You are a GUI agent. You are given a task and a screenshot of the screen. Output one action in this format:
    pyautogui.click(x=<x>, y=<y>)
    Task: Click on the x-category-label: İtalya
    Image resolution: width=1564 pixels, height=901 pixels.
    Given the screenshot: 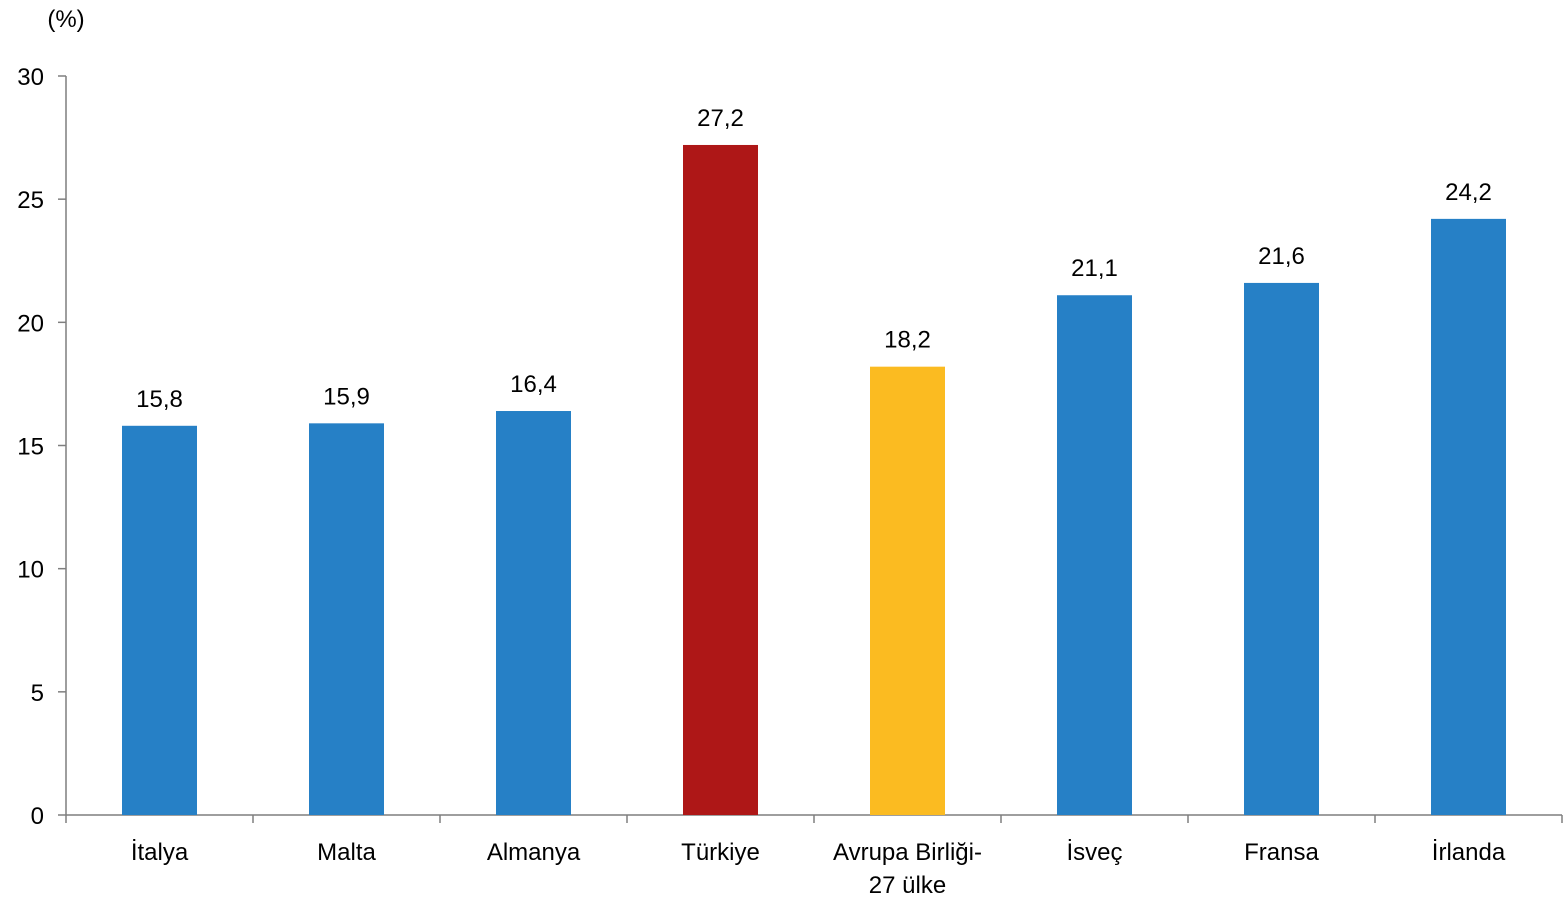 What is the action you would take?
    pyautogui.click(x=160, y=852)
    